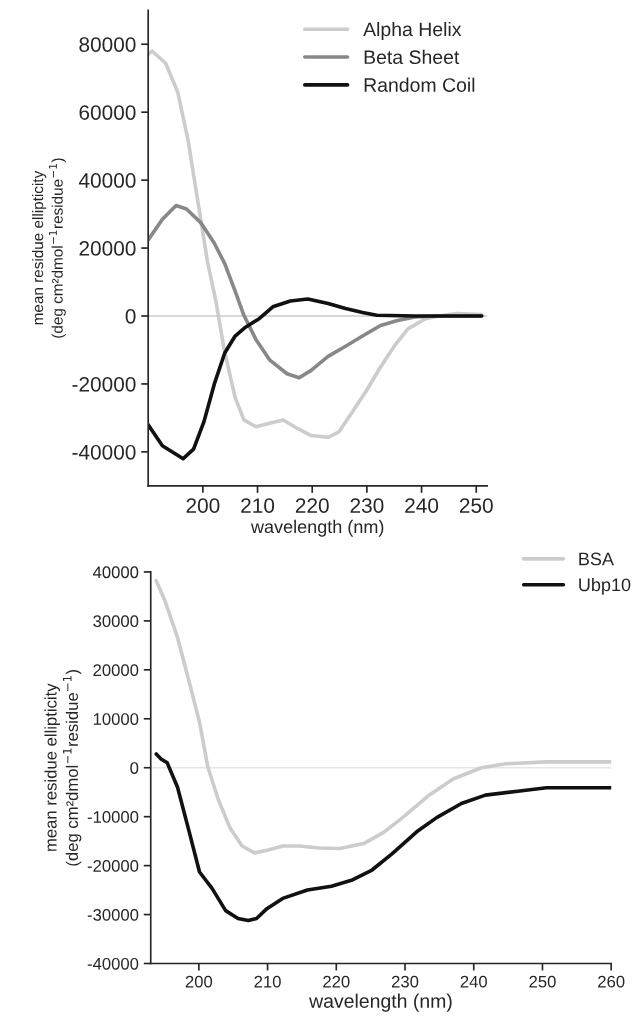  I want to click on y-tick-label: 60000, so click(107, 112).